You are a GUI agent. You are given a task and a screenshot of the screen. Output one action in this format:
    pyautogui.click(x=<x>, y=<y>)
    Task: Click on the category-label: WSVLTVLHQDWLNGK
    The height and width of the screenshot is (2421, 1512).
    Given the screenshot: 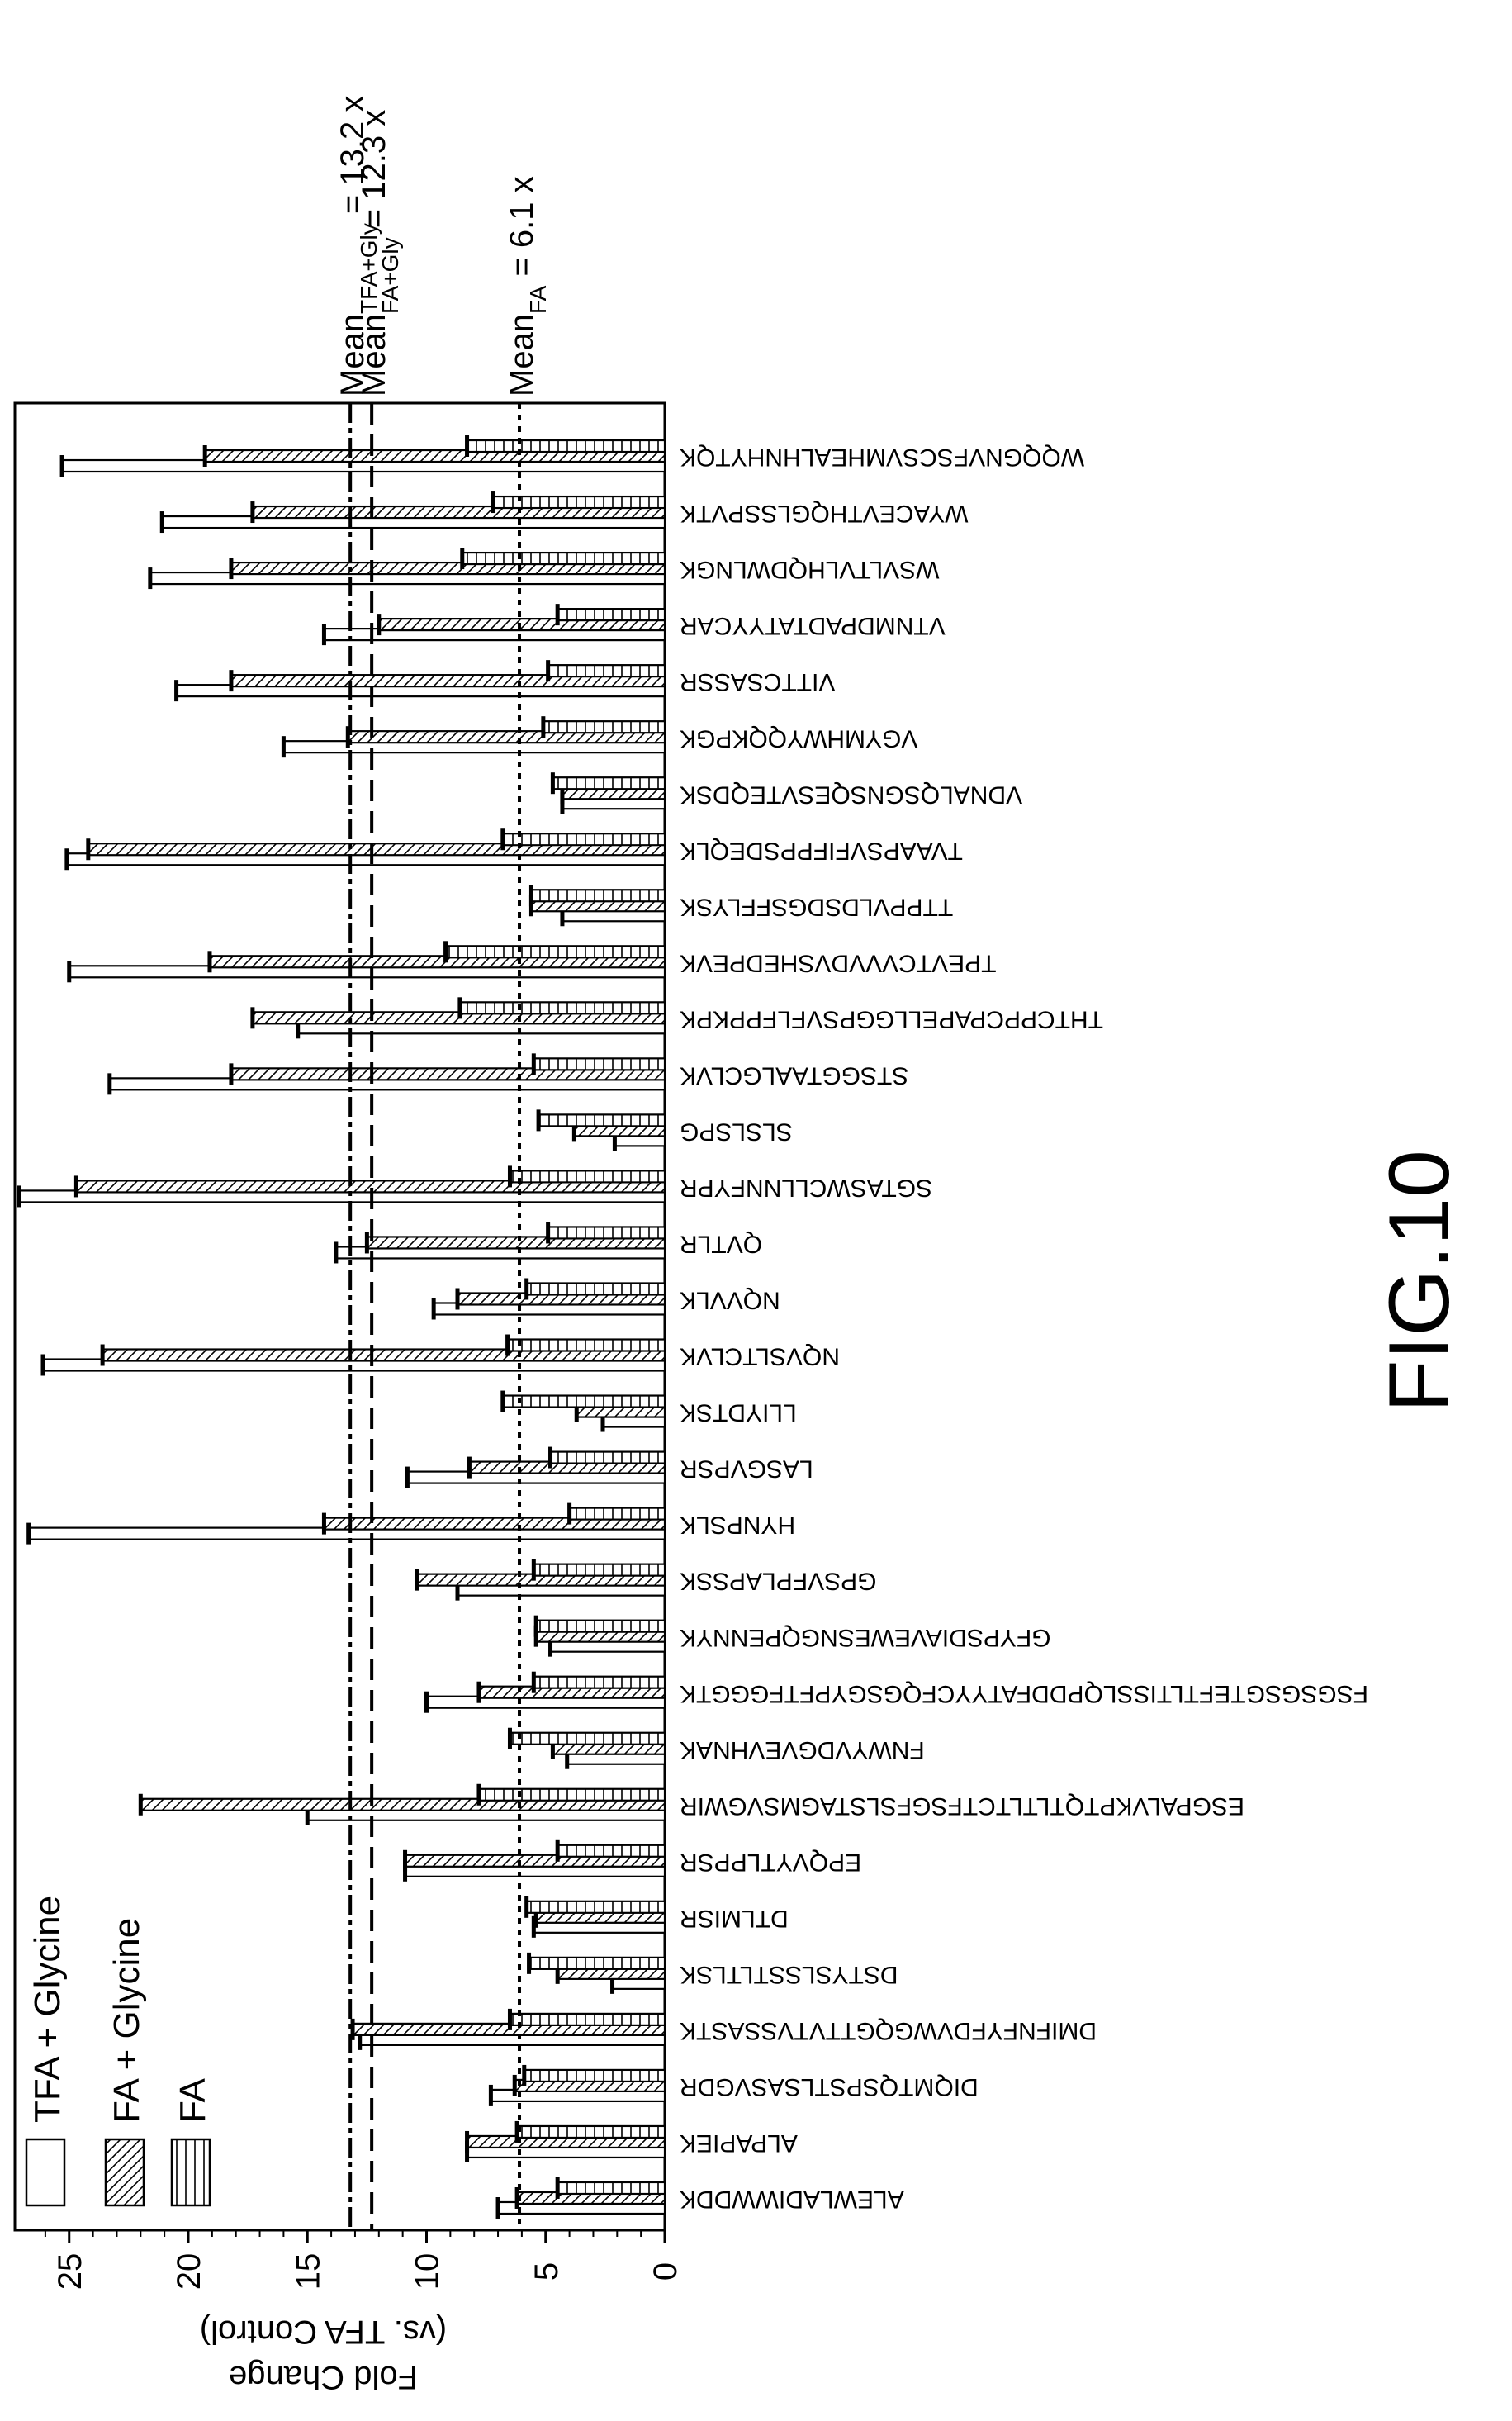 What is the action you would take?
    pyautogui.click(x=810, y=569)
    